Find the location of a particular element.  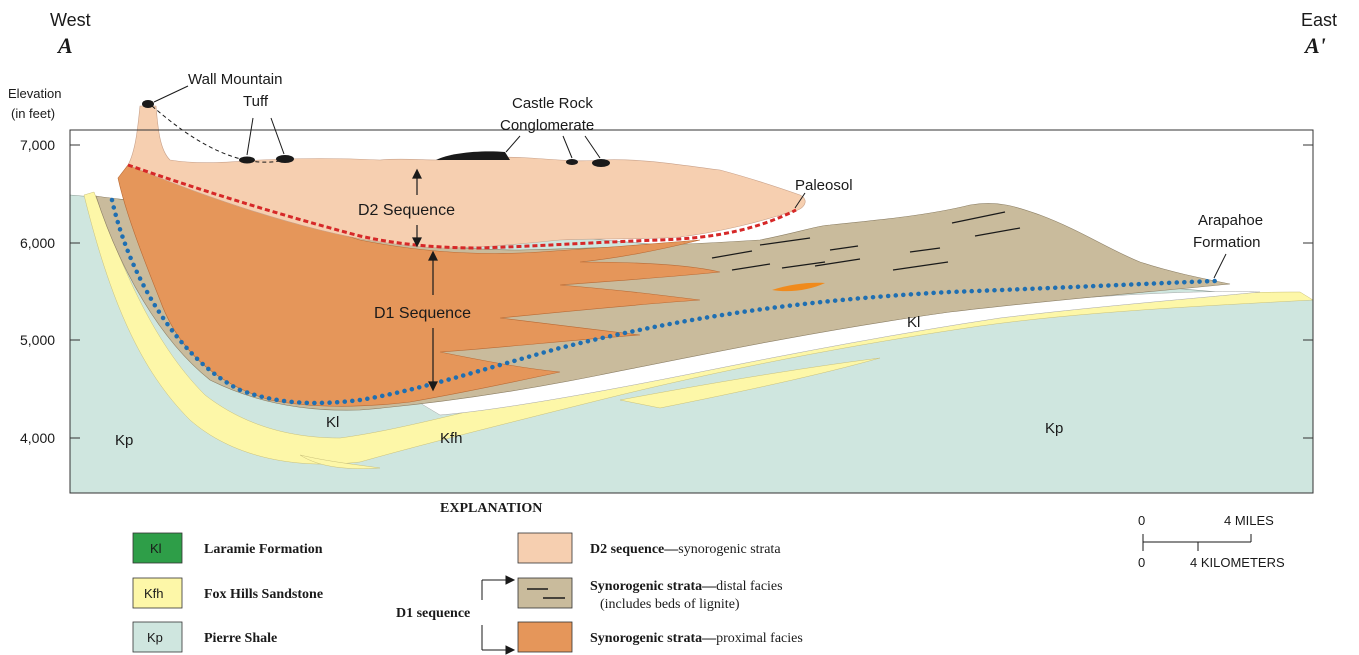

scale-miles-label: 4 MILES is located at coordinates (1249, 520).